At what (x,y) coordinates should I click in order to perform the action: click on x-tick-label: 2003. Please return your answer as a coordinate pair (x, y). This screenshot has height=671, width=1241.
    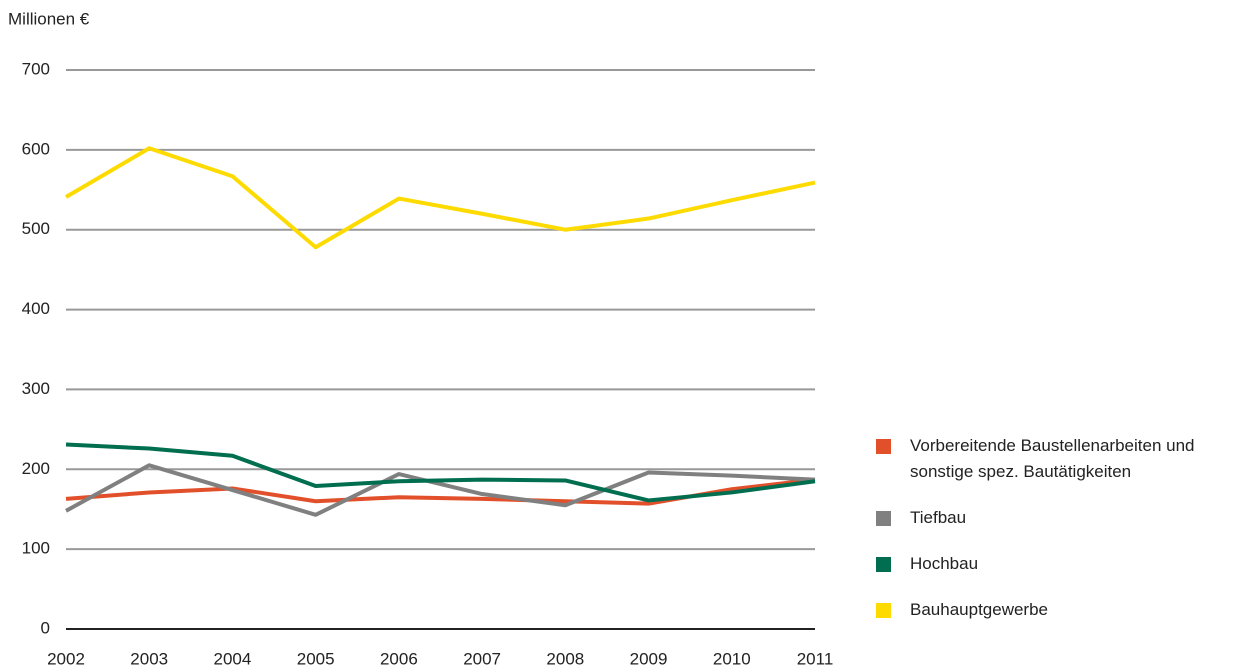
    Looking at the image, I should click on (149, 658).